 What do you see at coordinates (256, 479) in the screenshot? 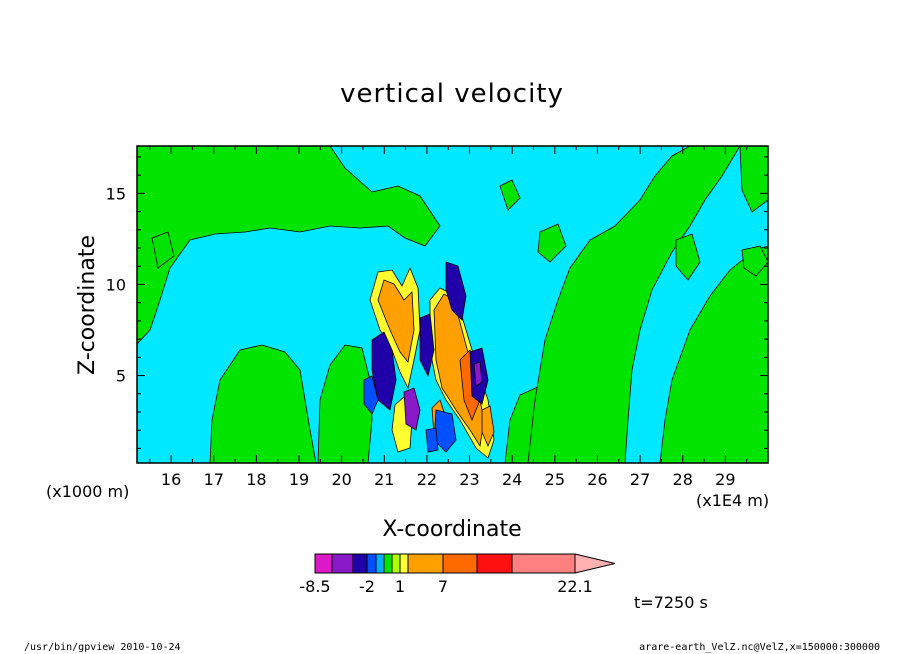
I see `x-tick-label: 18` at bounding box center [256, 479].